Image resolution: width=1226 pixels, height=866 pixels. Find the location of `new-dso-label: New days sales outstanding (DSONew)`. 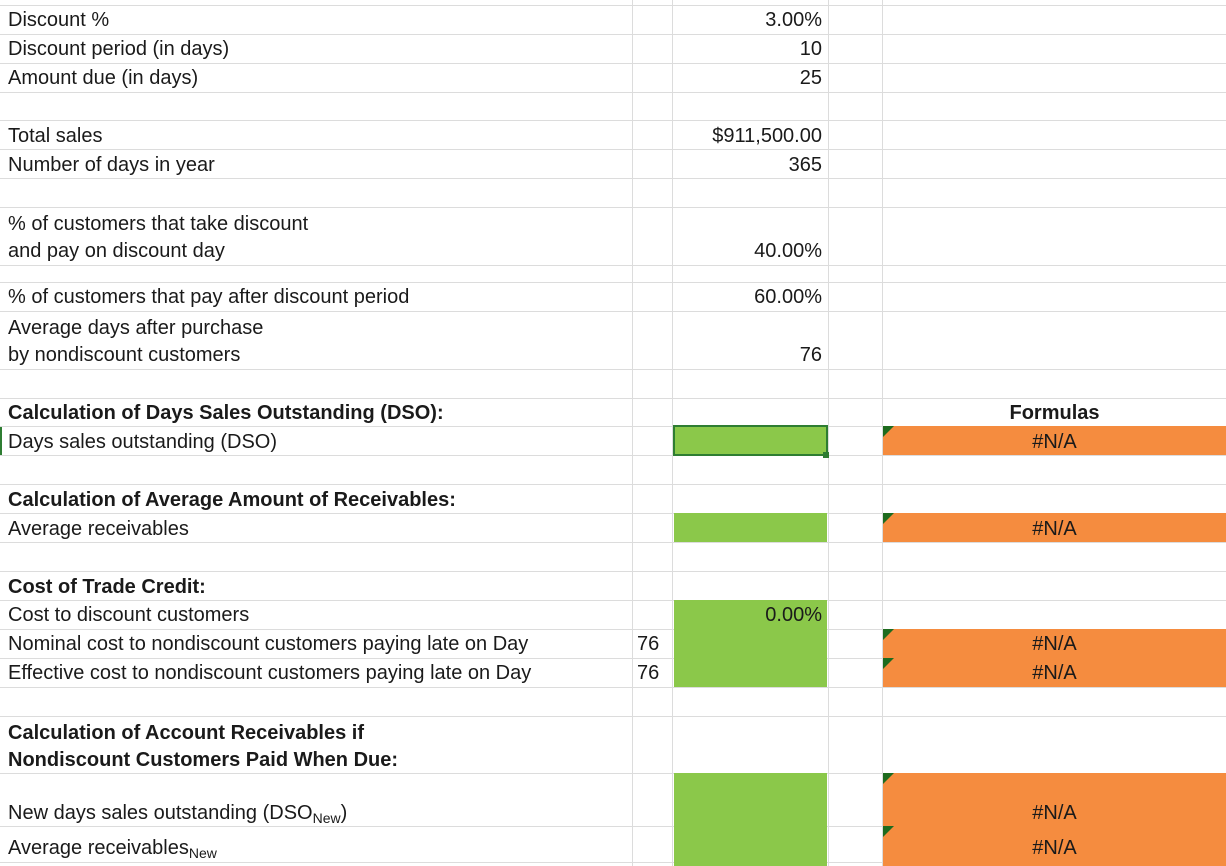

new-dso-label: New days sales outstanding (DSONew) is located at coordinates (178, 814).